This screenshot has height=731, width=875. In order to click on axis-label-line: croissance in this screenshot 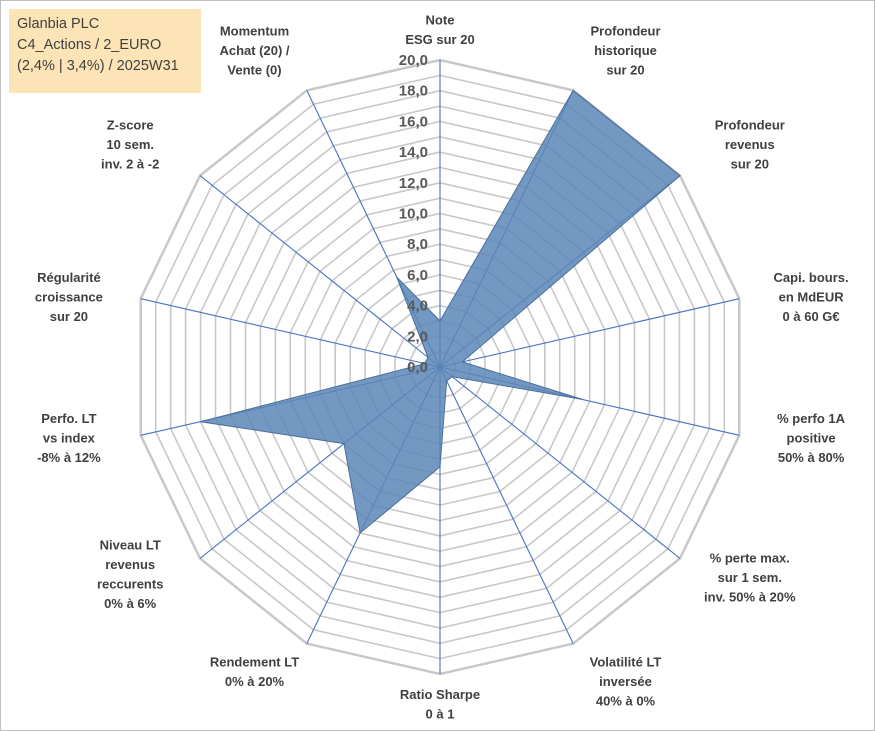, I will do `click(69, 297)`.